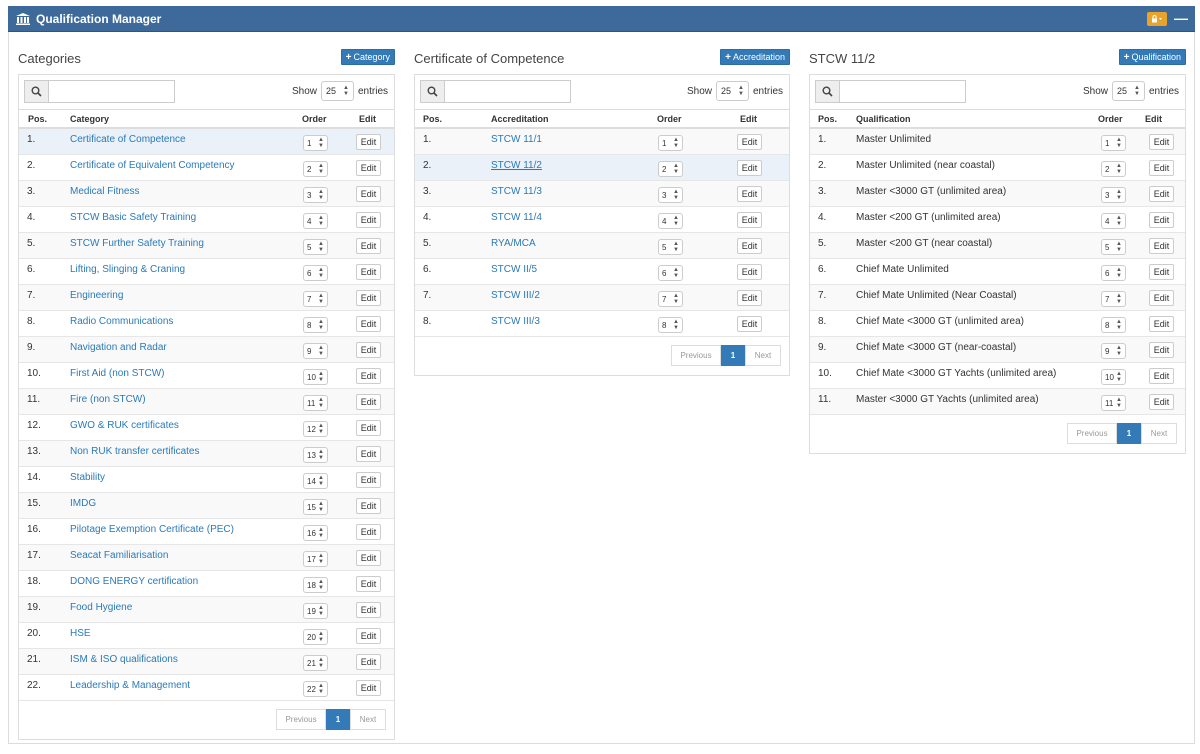 The height and width of the screenshot is (754, 1200). I want to click on row-link: First Aid (non STCW), so click(117, 373).